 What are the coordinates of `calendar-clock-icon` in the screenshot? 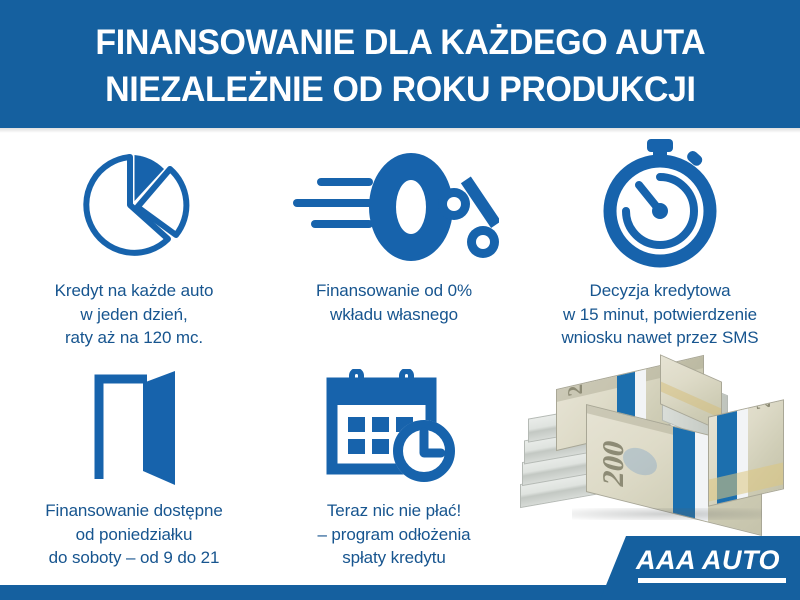 It's located at (390, 425).